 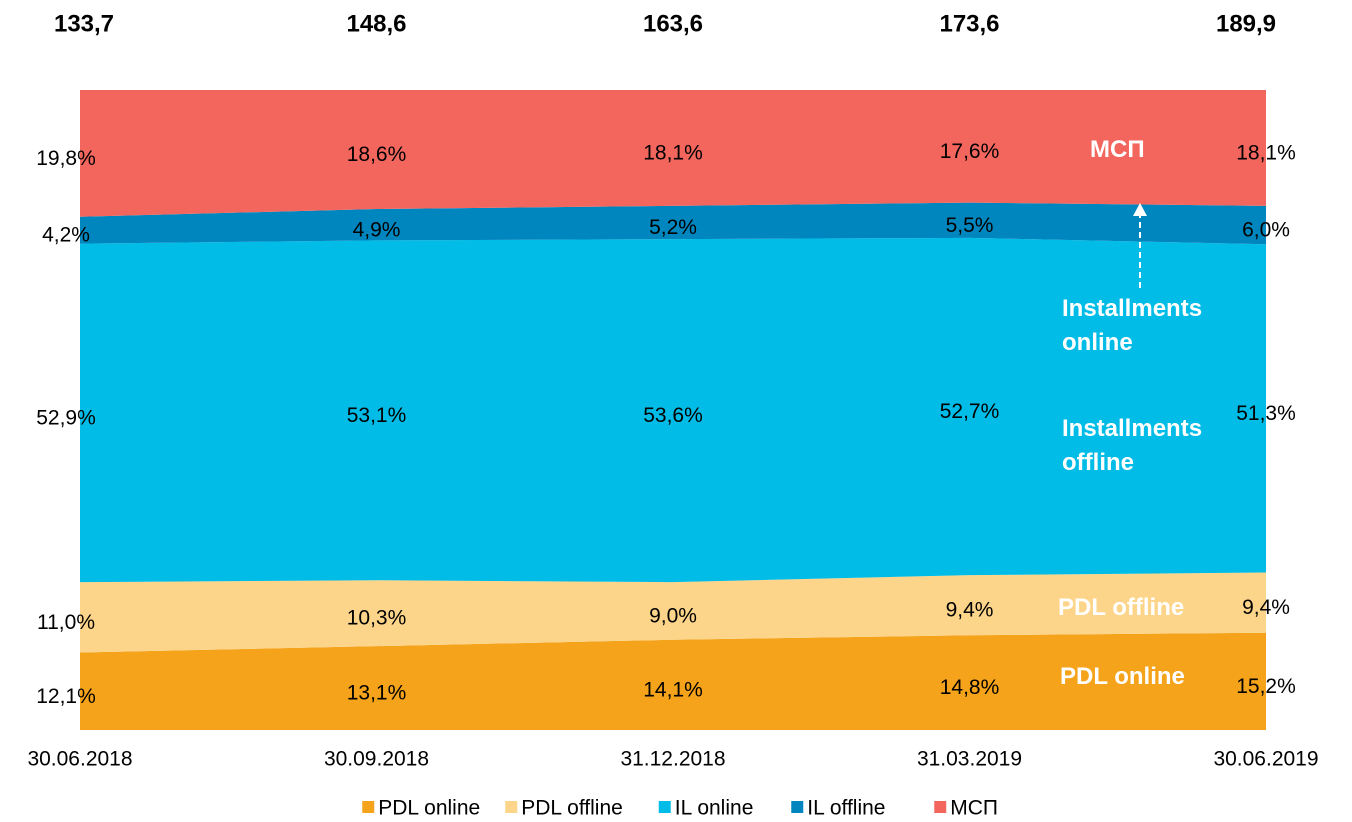 What do you see at coordinates (66, 417) in the screenshot?
I see `data-label: 52,9%` at bounding box center [66, 417].